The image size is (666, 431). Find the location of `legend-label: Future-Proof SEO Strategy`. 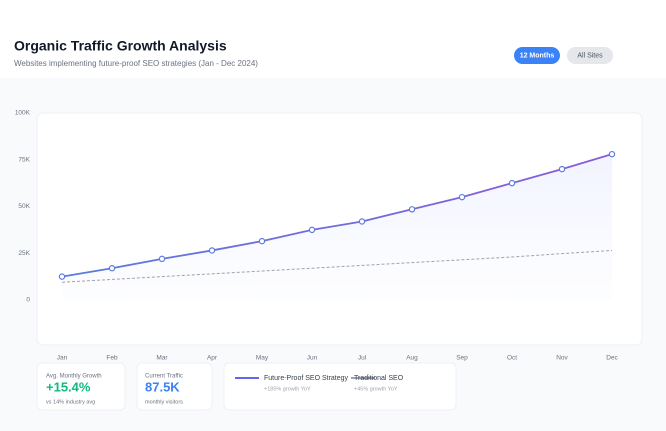

legend-label: Future-Proof SEO Strategy is located at coordinates (306, 378).